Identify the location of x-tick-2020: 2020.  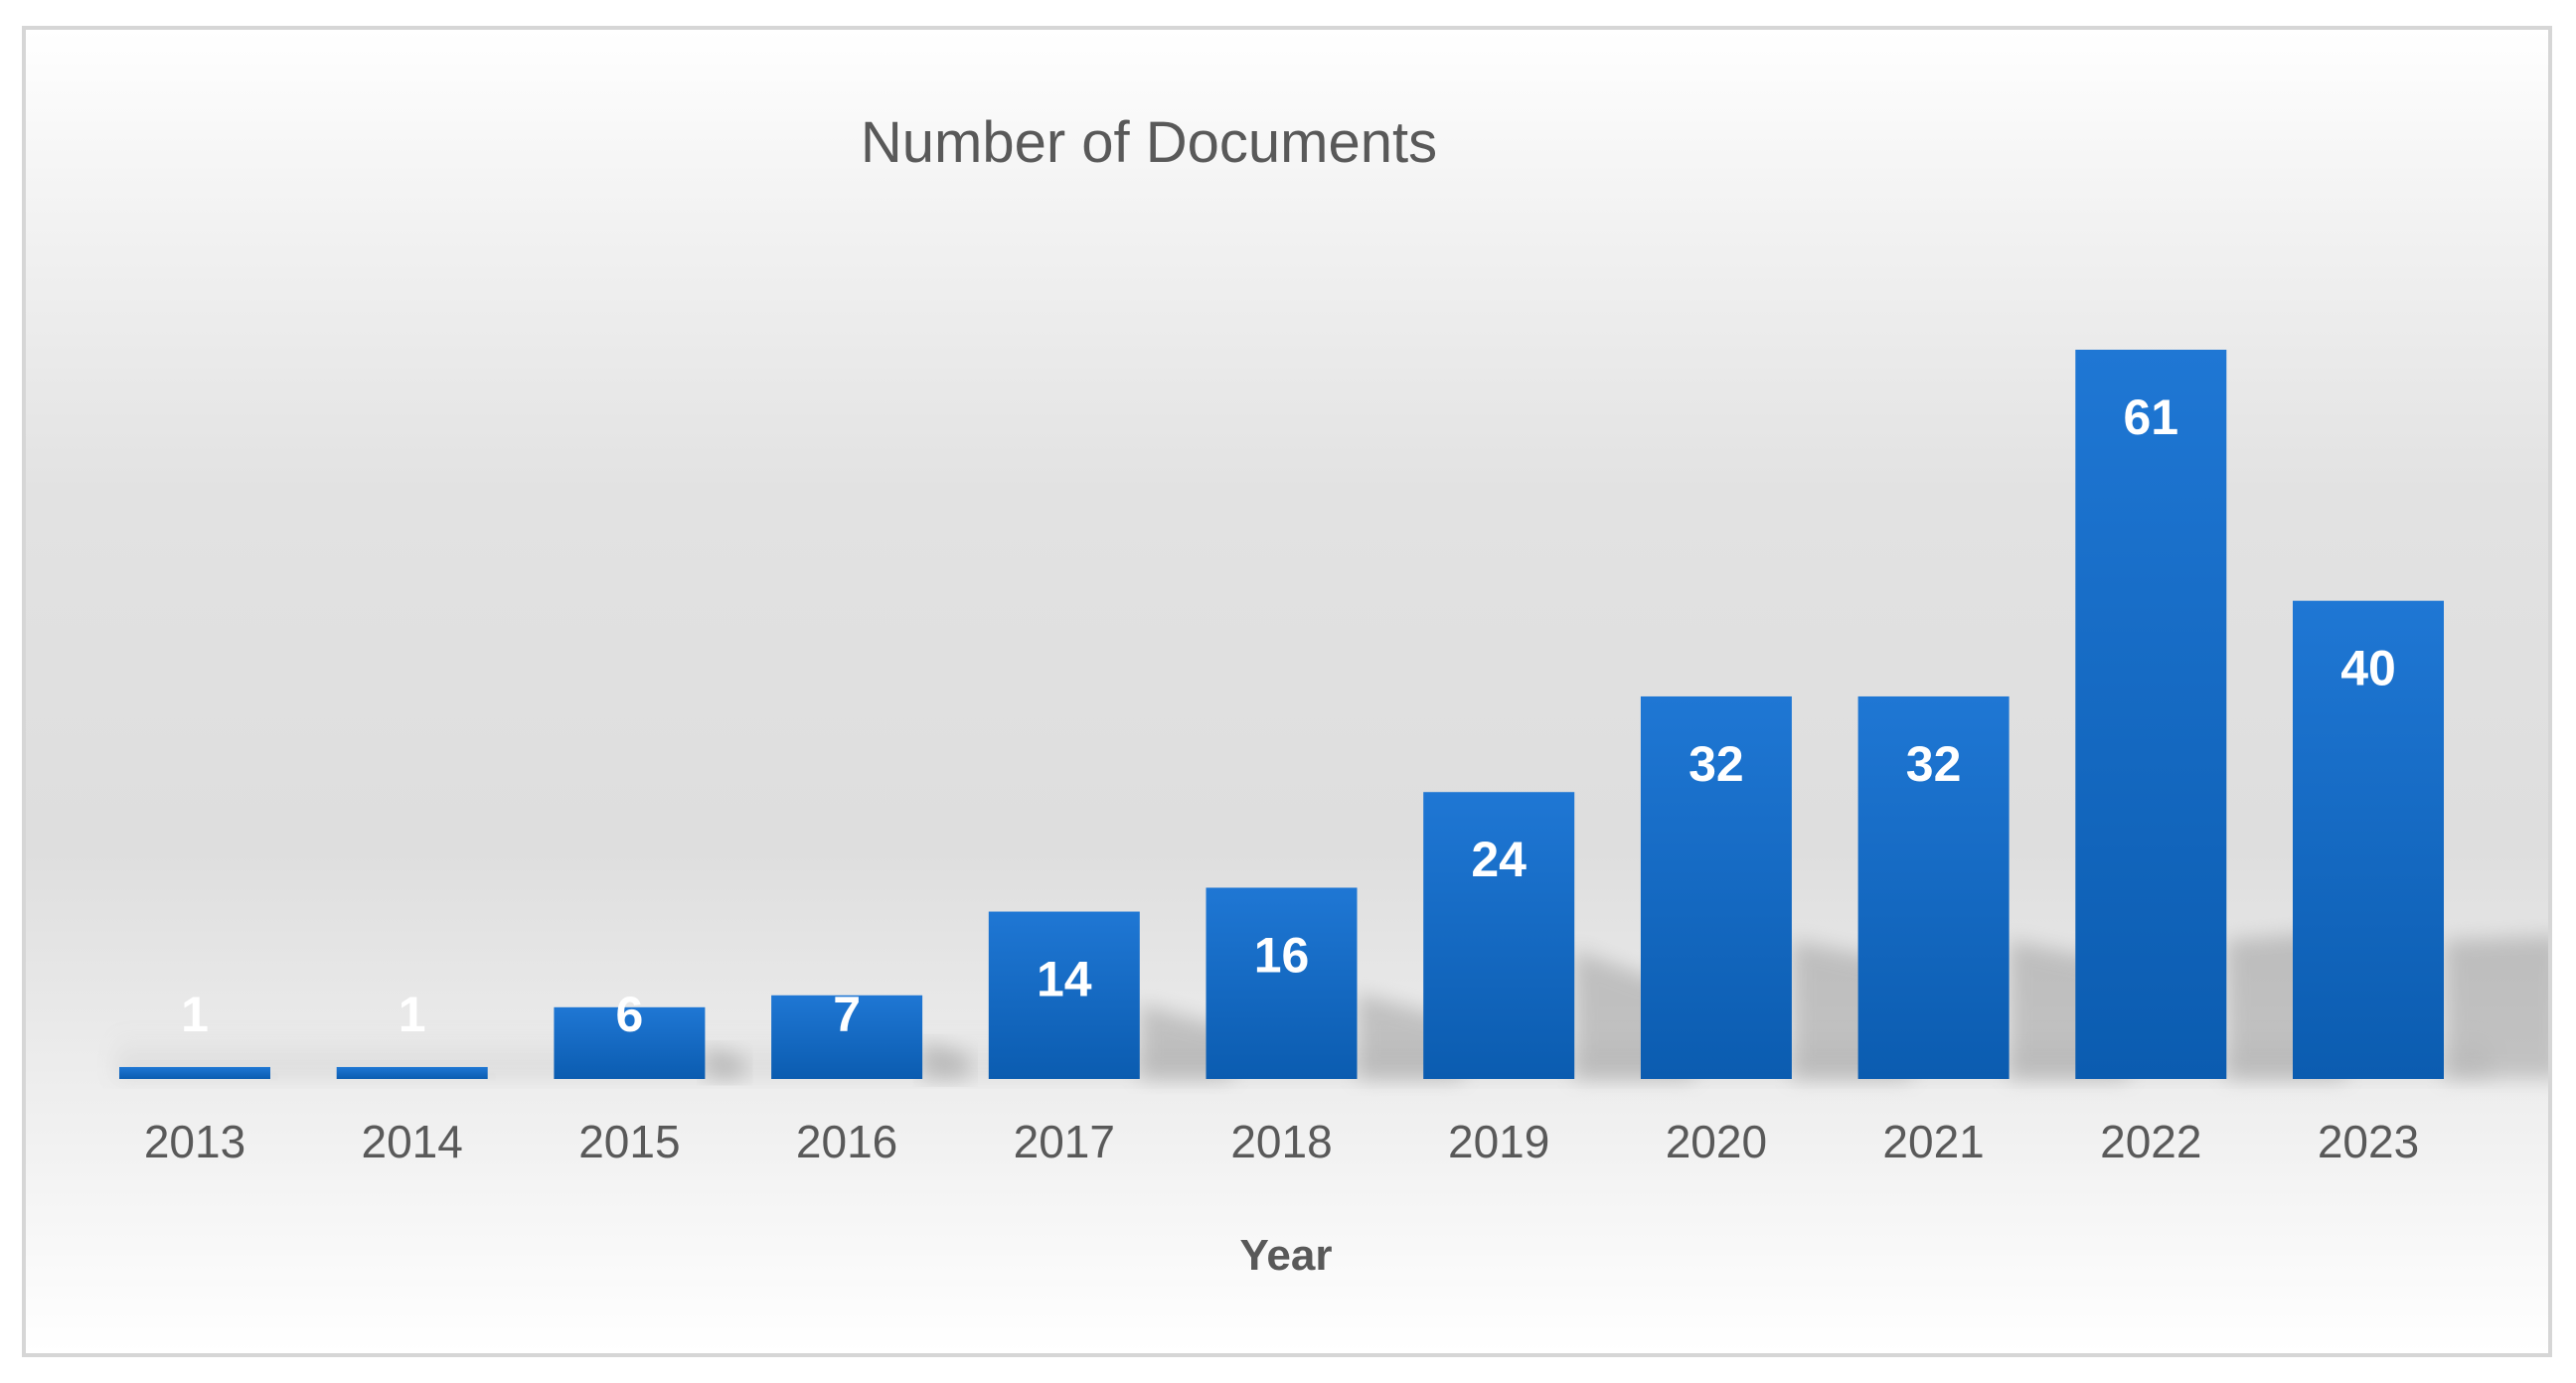
(1716, 1141).